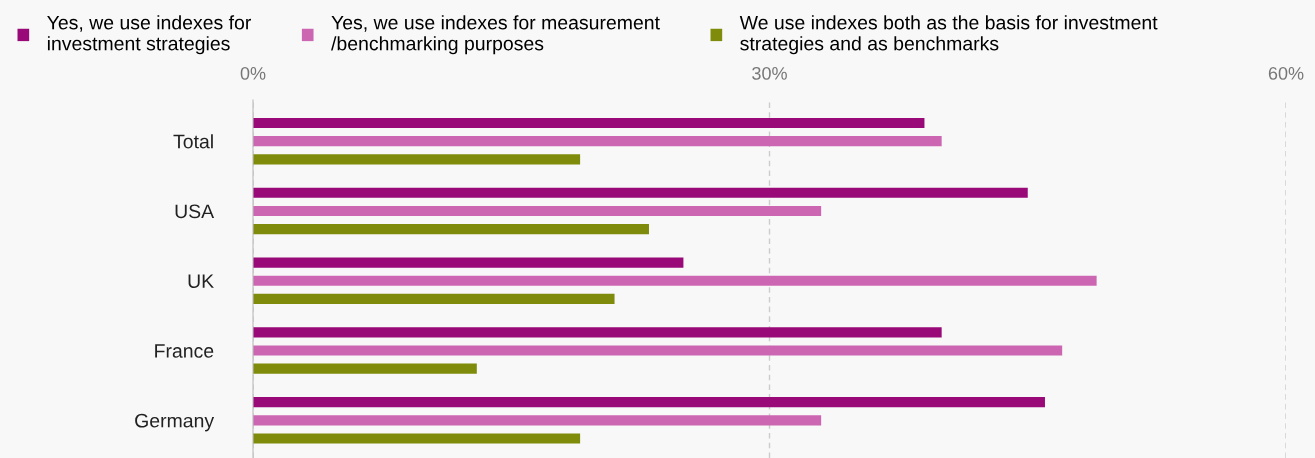 The image size is (1315, 458). I want to click on legend-label: Yes, we use indexes for measurement /benchmarking purposes, so click(495, 35).